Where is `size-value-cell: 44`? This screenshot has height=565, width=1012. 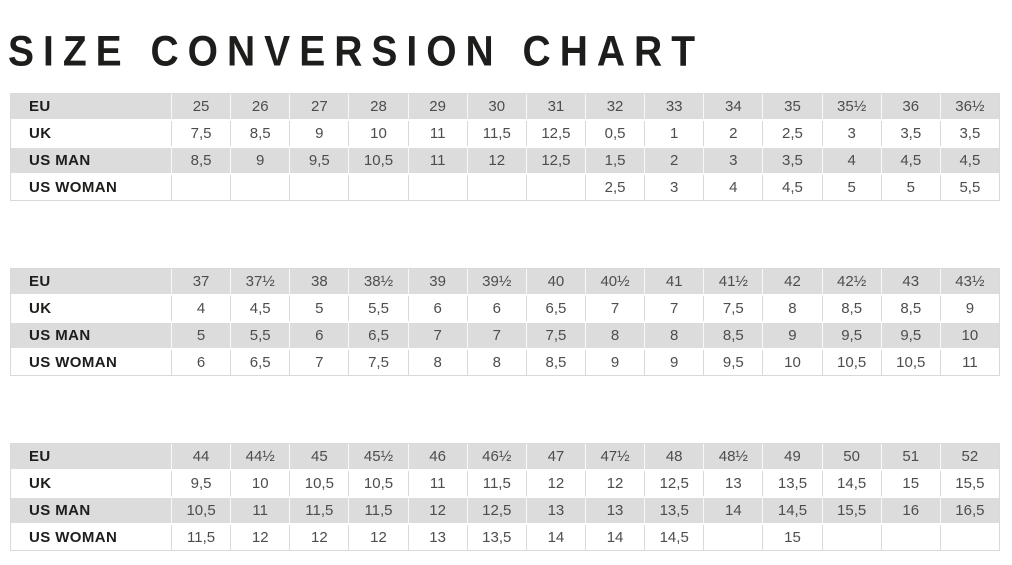 size-value-cell: 44 is located at coordinates (200, 456).